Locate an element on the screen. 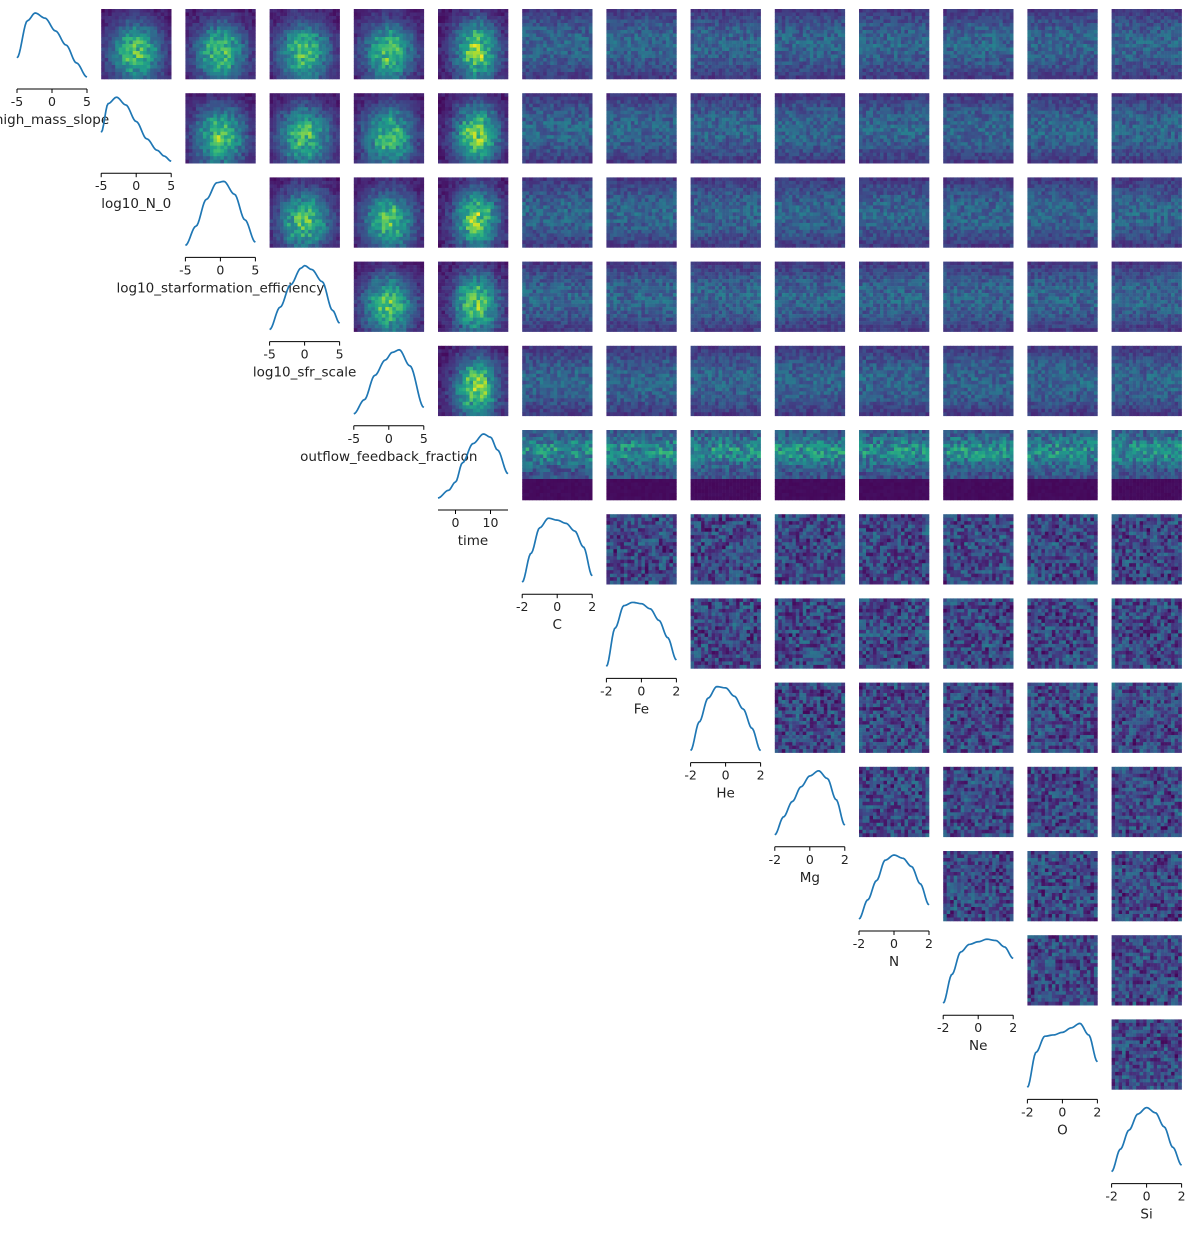 This screenshot has width=1193, height=1253. diag-si: -2 0 2Si is located at coordinates (1145, 1165).